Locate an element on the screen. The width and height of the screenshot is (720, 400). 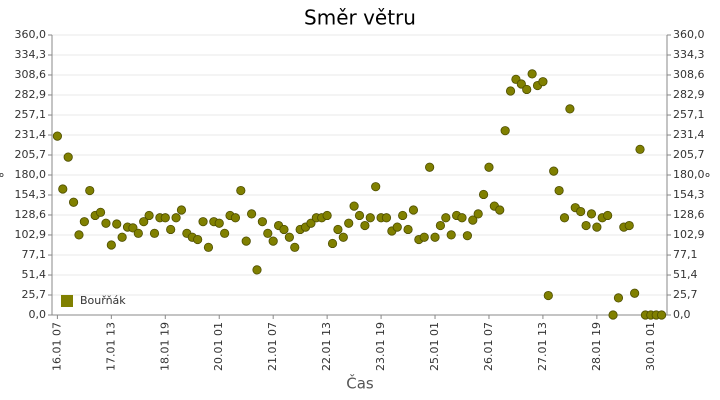
x-tick-label: 26.01 07 is located at coordinates (488, 346).